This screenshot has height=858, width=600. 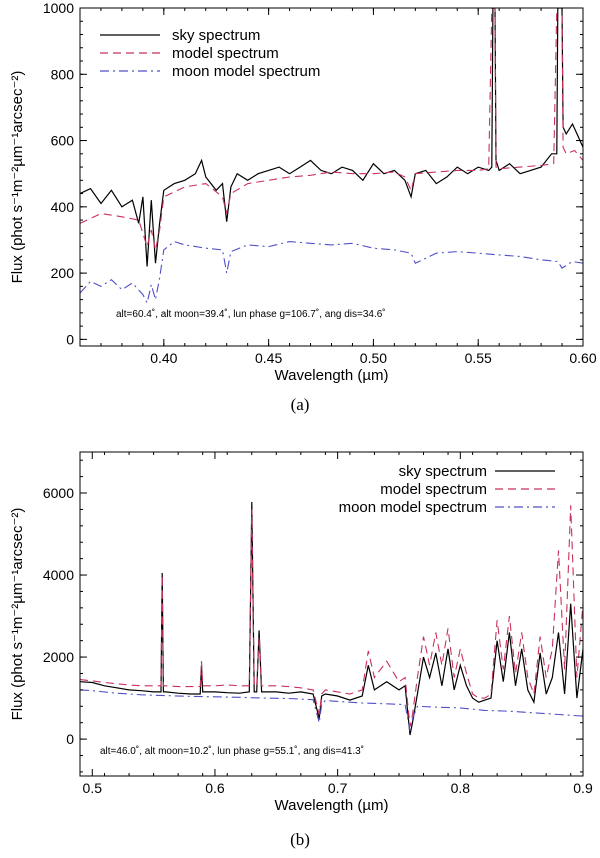 What do you see at coordinates (300, 404) in the screenshot?
I see `panel-caption: (a)` at bounding box center [300, 404].